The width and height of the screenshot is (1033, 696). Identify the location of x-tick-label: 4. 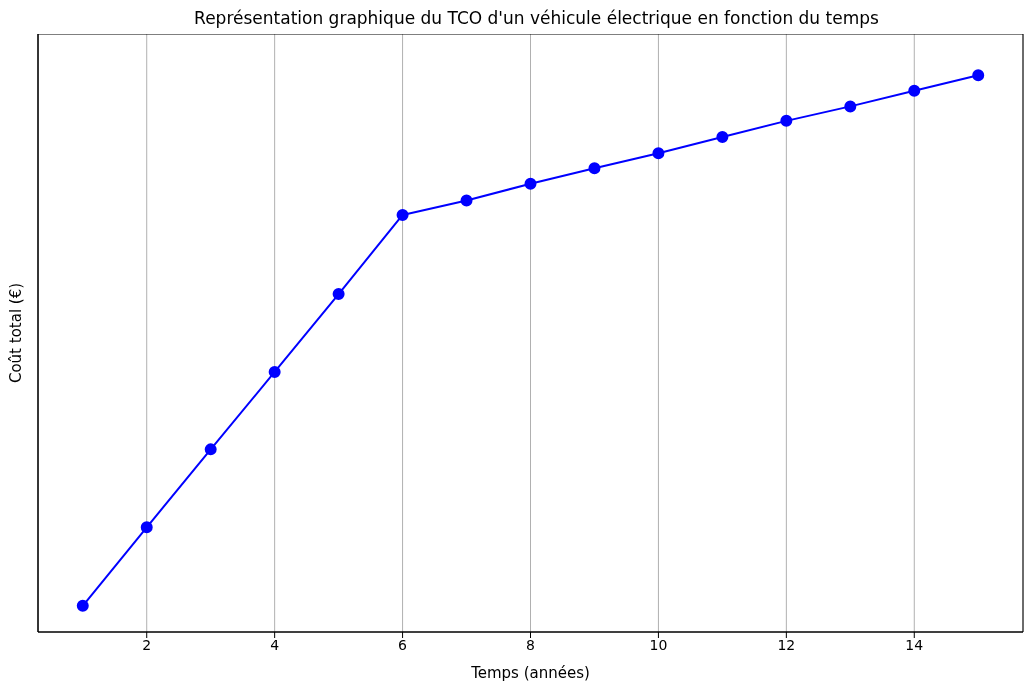
(275, 644).